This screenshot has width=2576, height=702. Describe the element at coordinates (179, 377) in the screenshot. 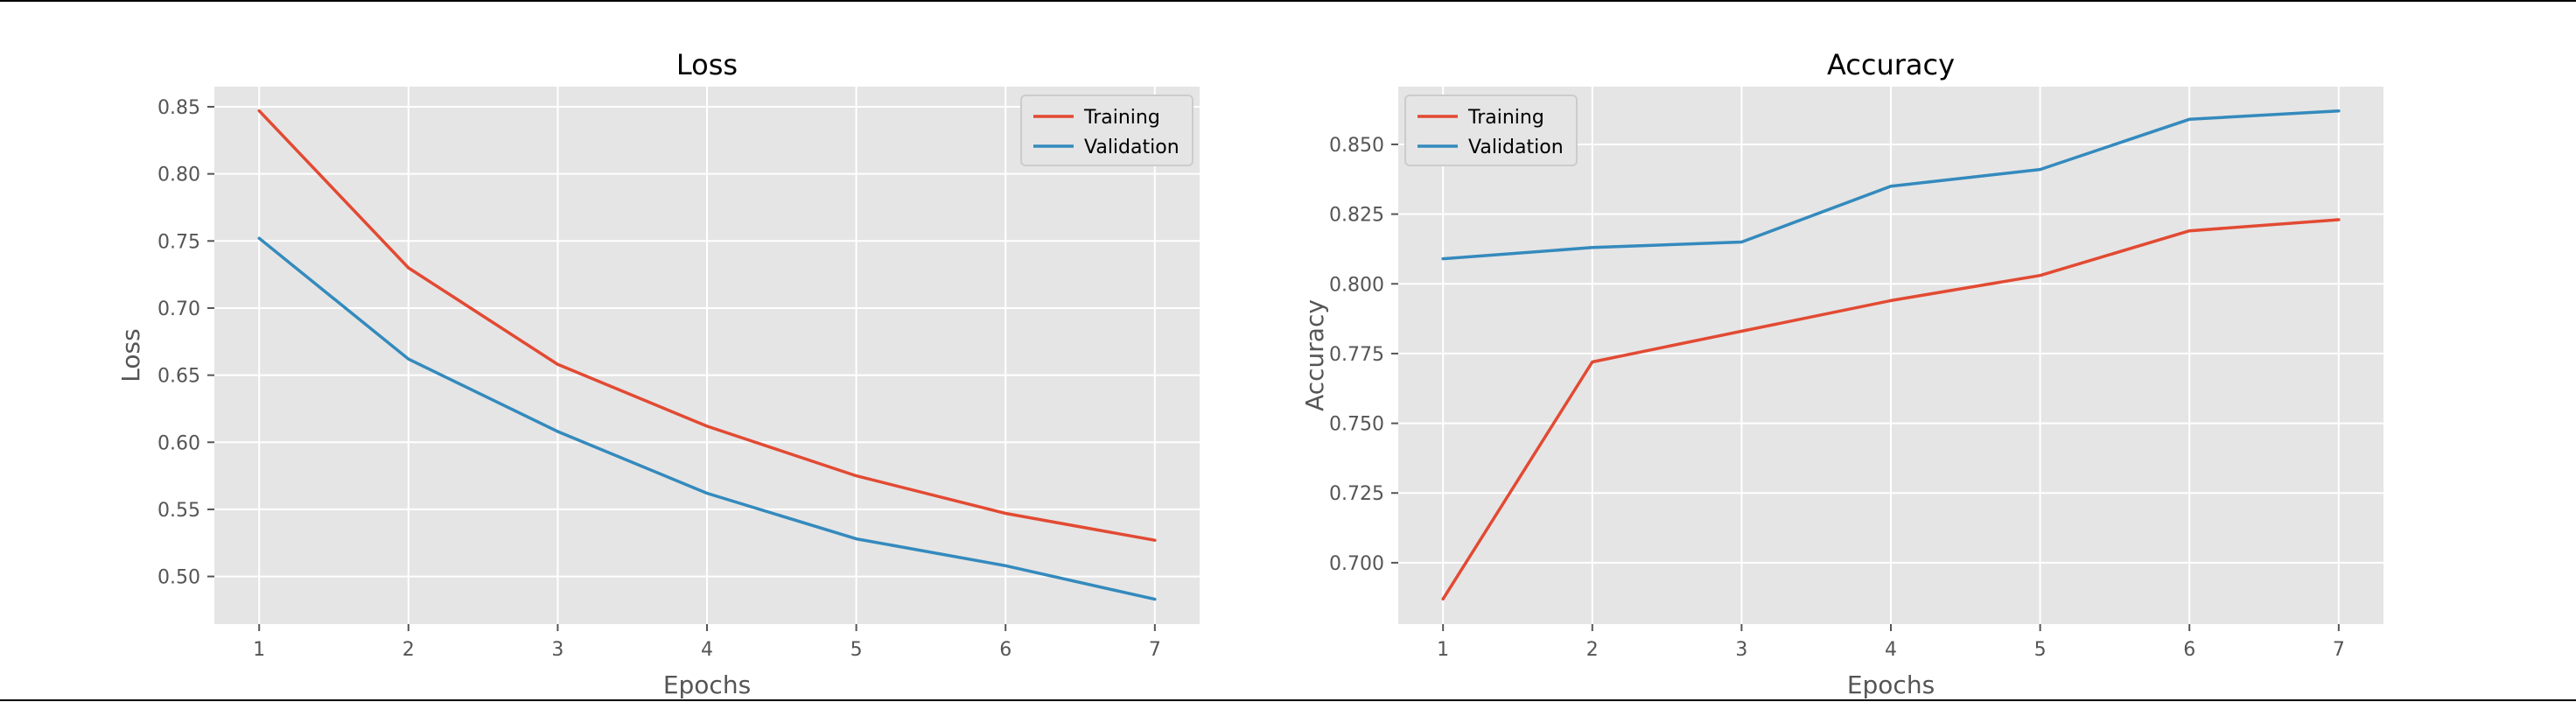

I see `y-tick-label: 0.65` at that location.